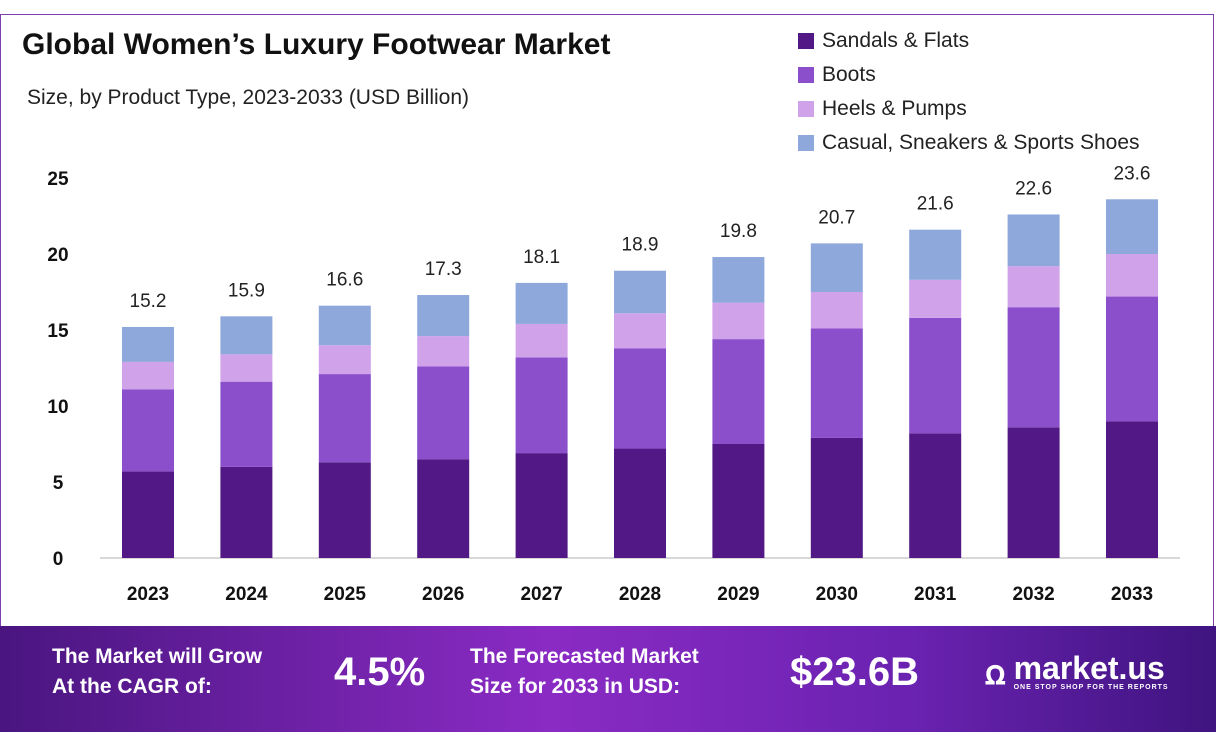  Describe the element at coordinates (1033, 594) in the screenshot. I see `x-tick-label: 2032` at that location.